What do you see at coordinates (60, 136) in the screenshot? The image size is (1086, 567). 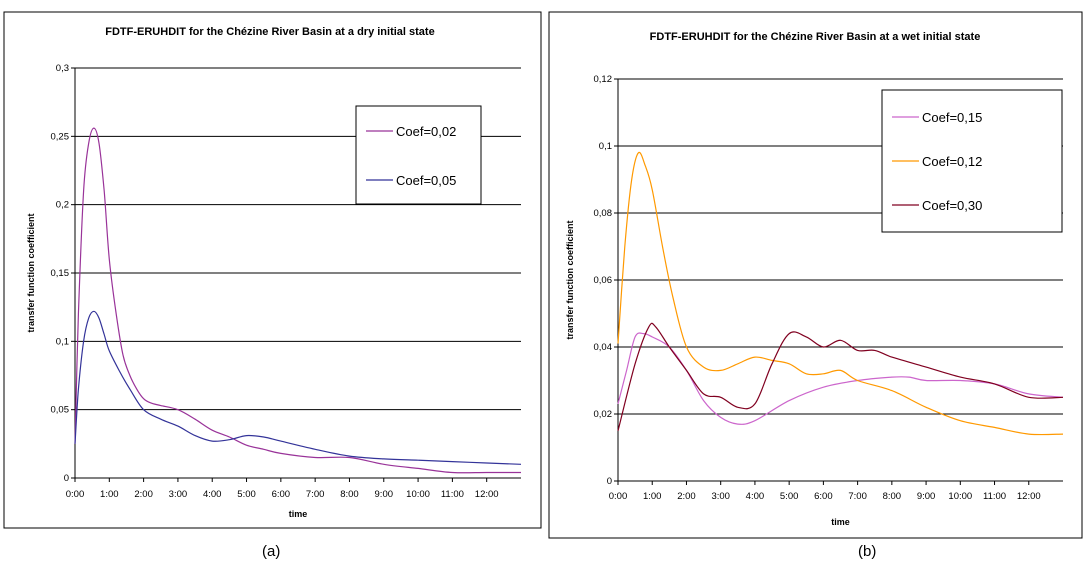 I see `y-tick-label: 0,25` at bounding box center [60, 136].